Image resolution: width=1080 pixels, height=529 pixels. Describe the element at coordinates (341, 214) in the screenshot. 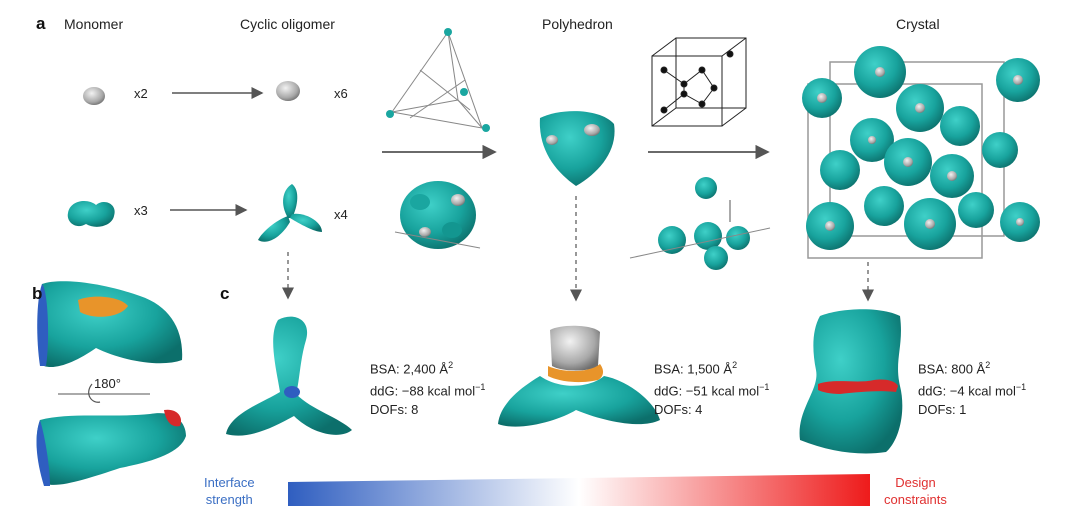

I see `multiplier-x4: x4` at that location.